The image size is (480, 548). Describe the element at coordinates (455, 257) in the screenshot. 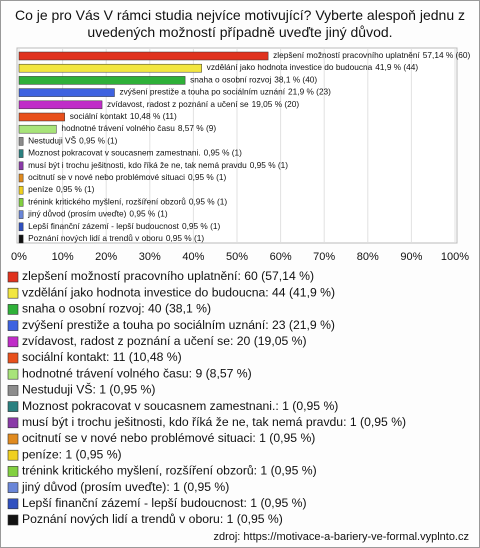

I see `x-tick-label: 100%` at that location.